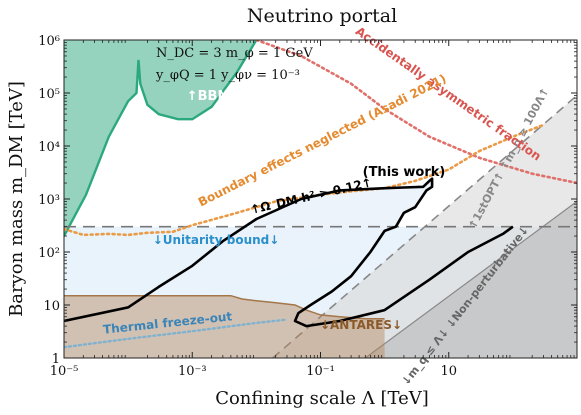 The height and width of the screenshot is (415, 581). What do you see at coordinates (216, 240) in the screenshot?
I see `unitarity-label: ↓Unitarity bound↓` at bounding box center [216, 240].